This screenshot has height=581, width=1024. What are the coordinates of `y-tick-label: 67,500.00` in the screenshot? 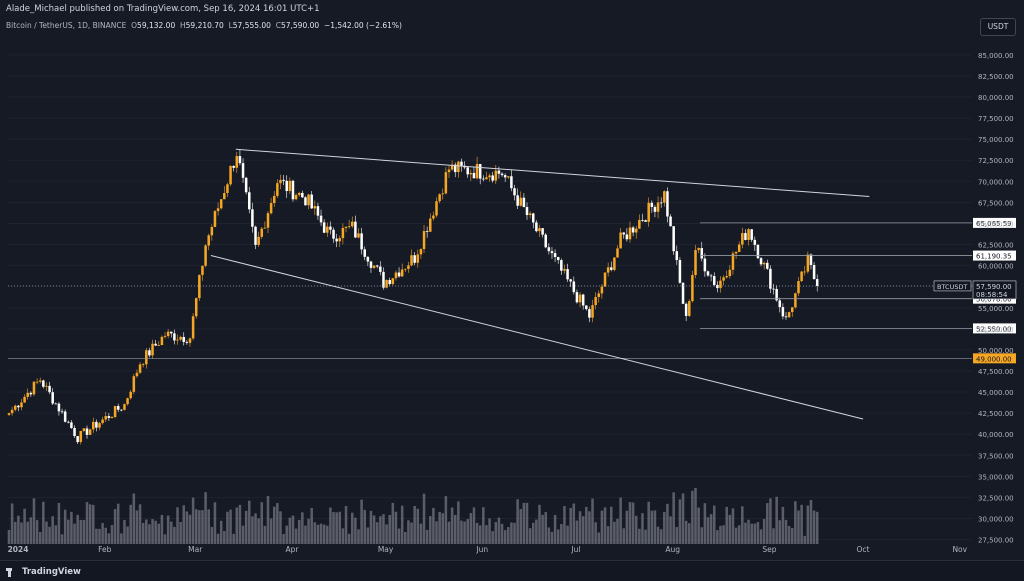 It's located at (996, 203).